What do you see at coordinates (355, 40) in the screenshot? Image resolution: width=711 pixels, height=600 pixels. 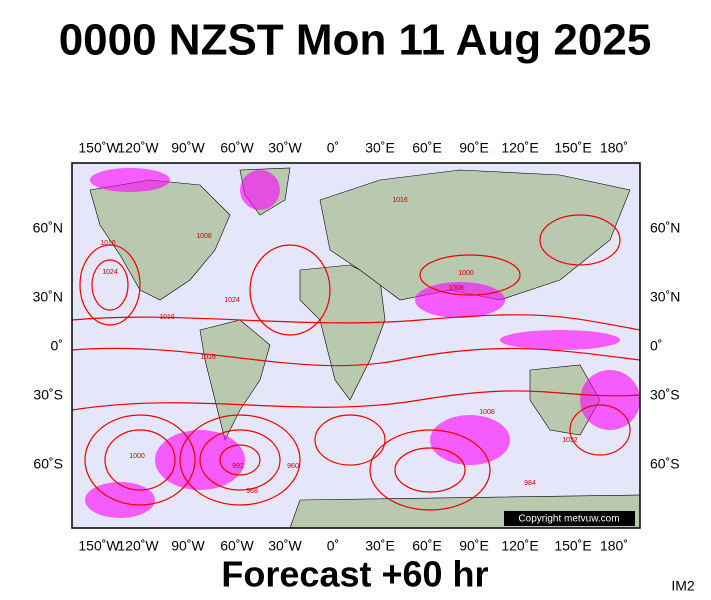 I see `title: 0000 NZST Mon 11 Aug 2025` at bounding box center [355, 40].